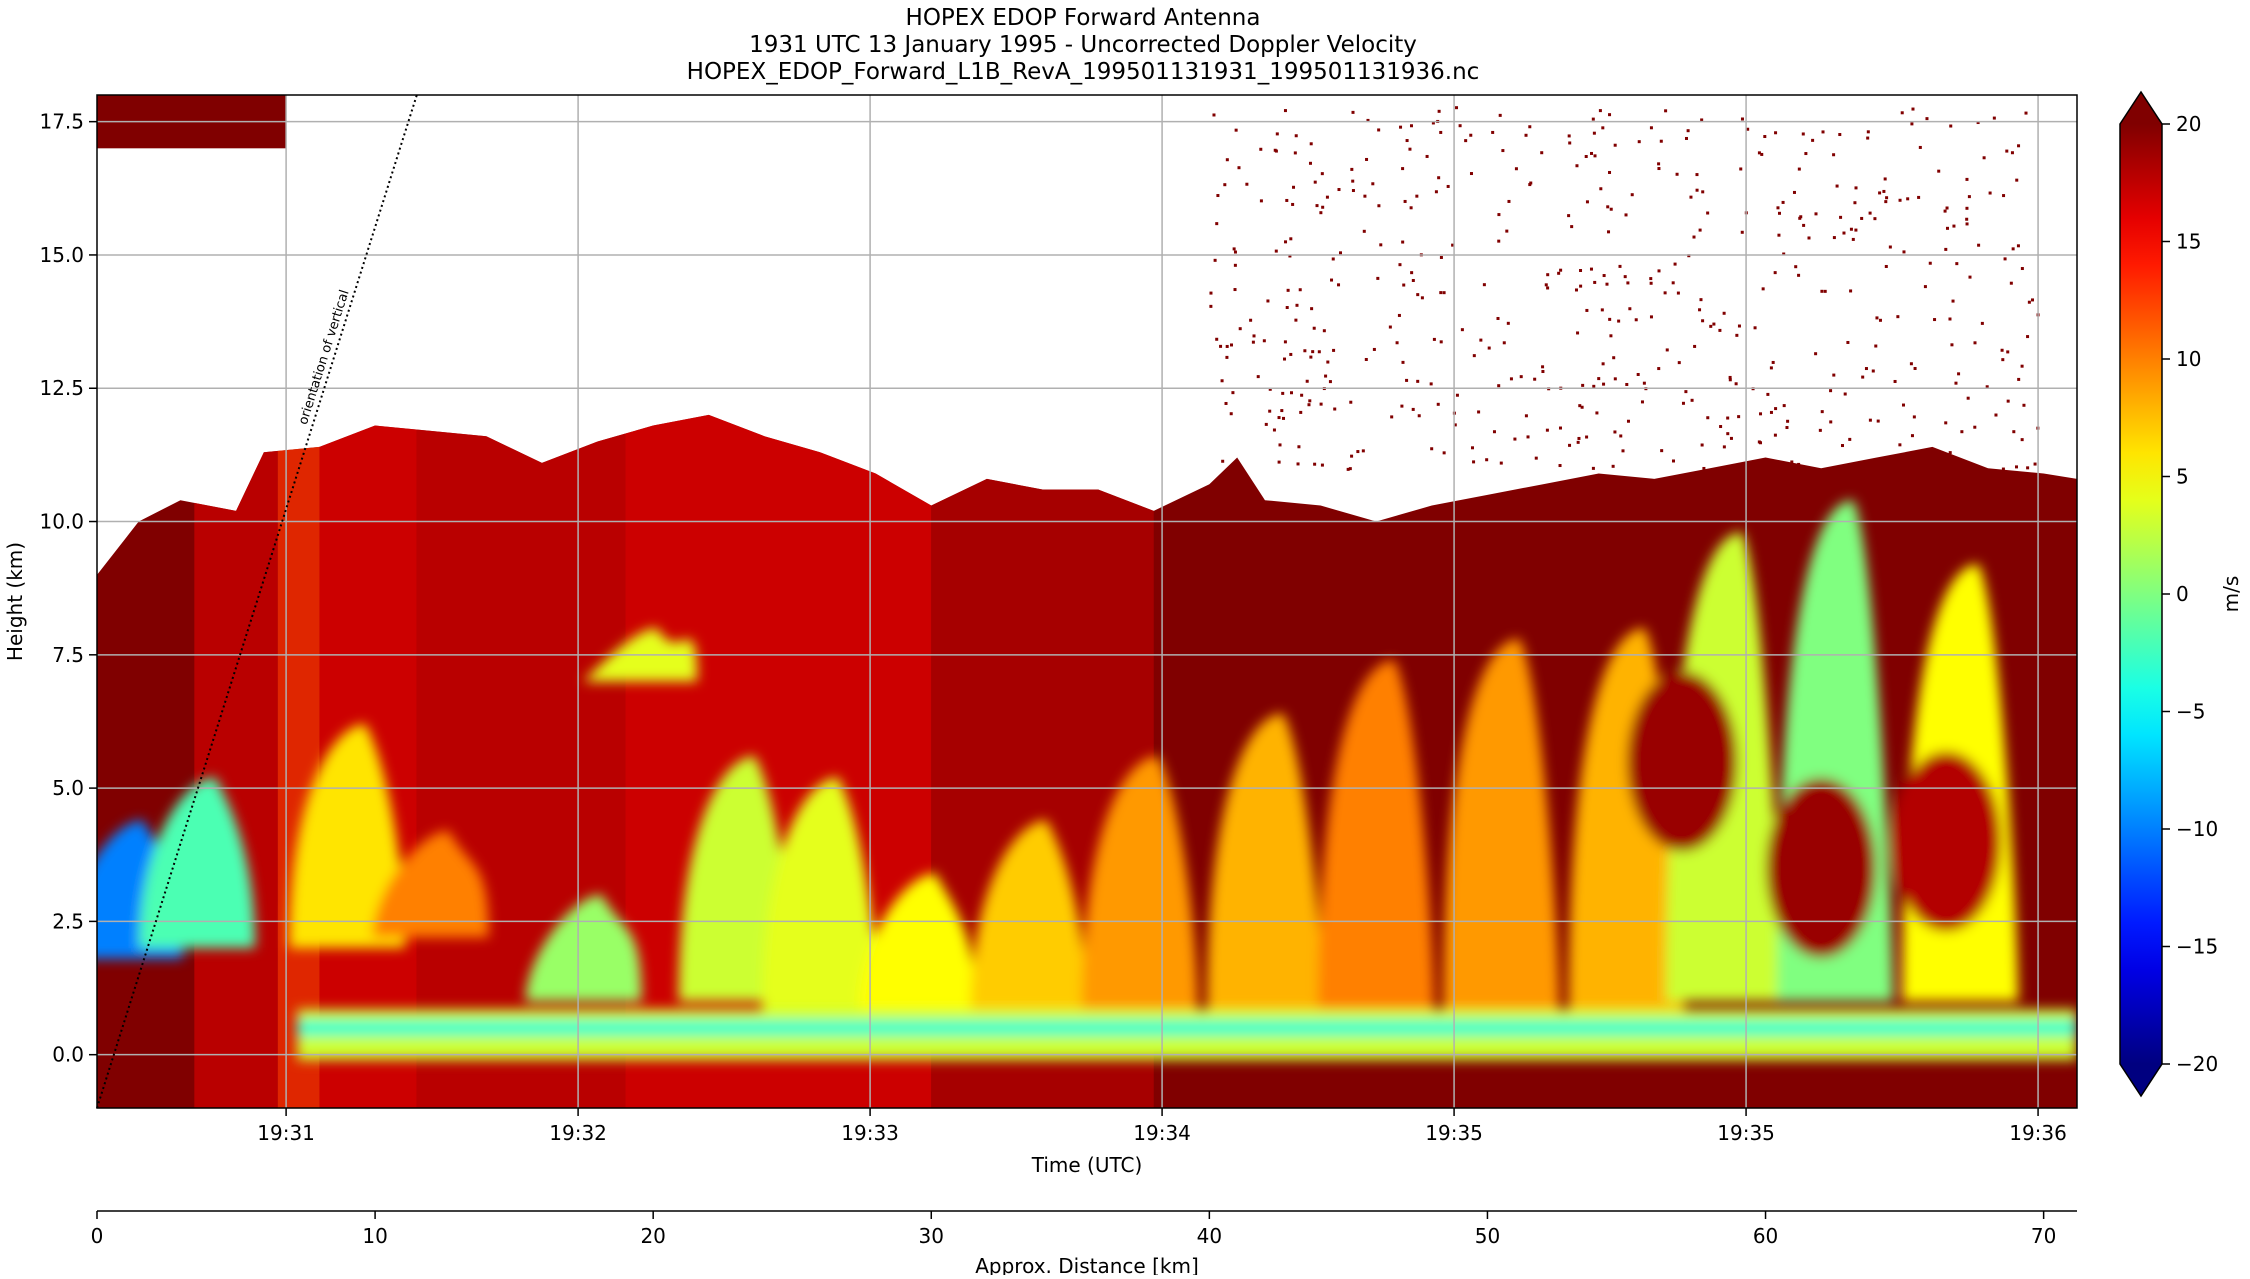 Image resolution: width=2250 pixels, height=1279 pixels. Describe the element at coordinates (1821, 868) in the screenshot. I see `downdraft-core` at that location.